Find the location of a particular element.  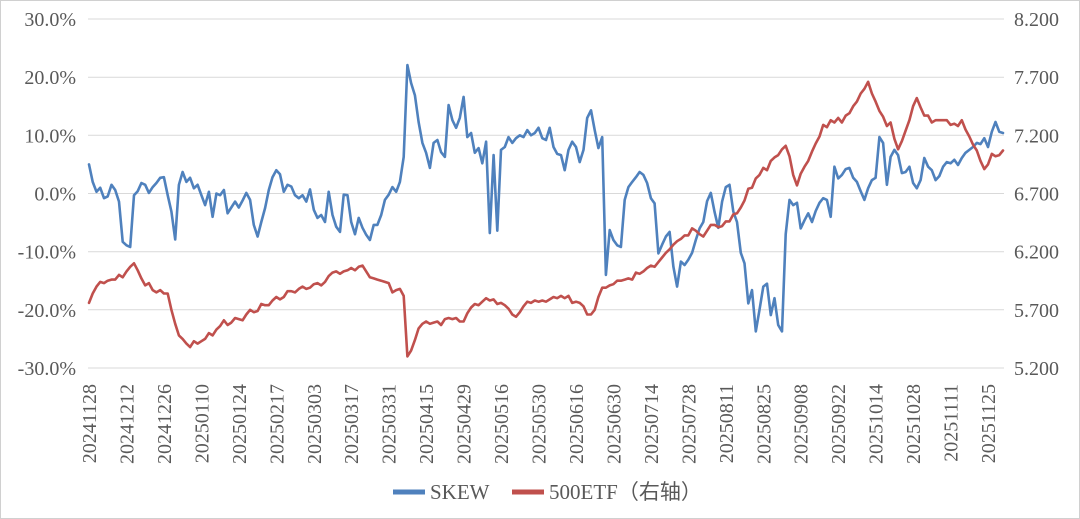

x-axis-label: 20241226 is located at coordinates (165, 424).